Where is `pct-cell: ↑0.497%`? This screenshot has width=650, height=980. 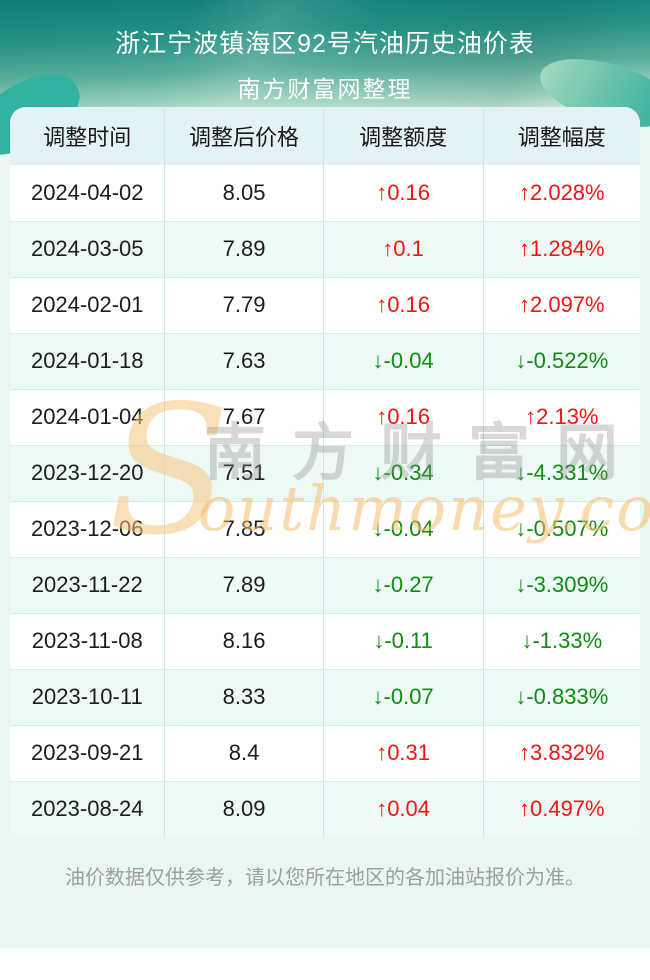
pct-cell: ↑0.497% is located at coordinates (561, 808).